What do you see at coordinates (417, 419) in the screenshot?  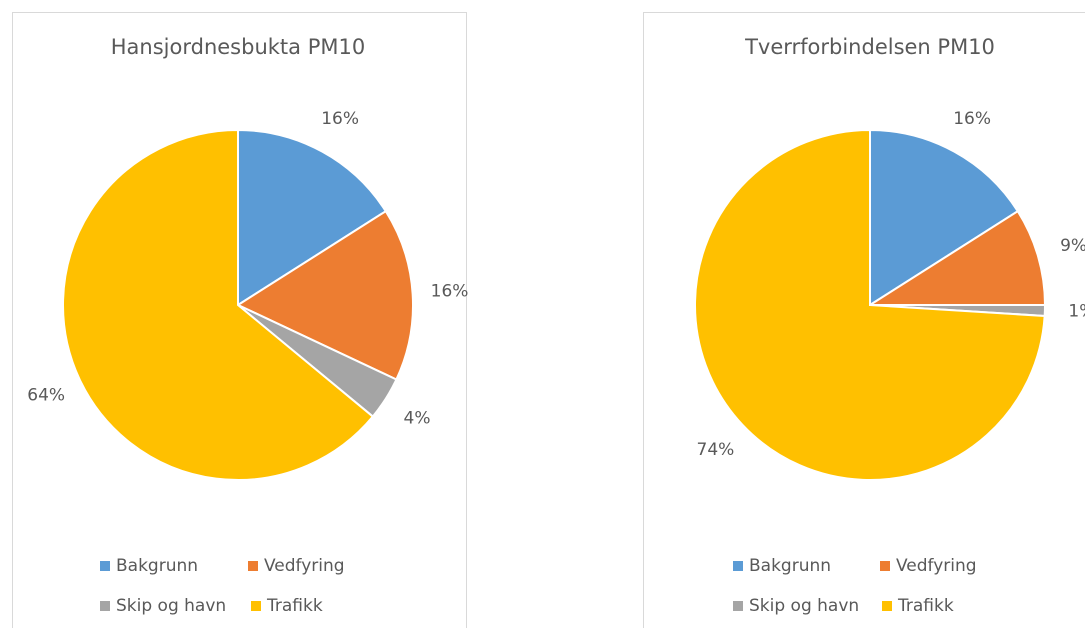 I see `data-label: 4%` at bounding box center [417, 419].